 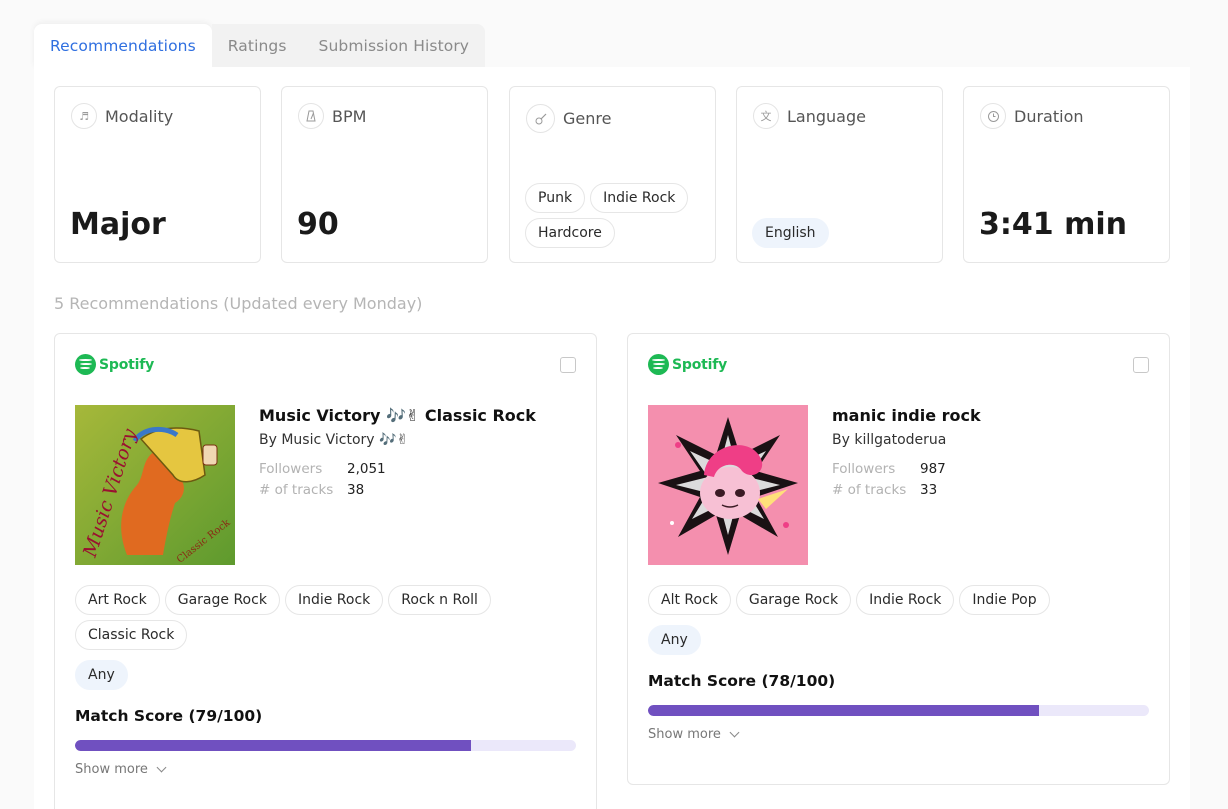 What do you see at coordinates (933, 468) in the screenshot?
I see `followers-value: 987` at bounding box center [933, 468].